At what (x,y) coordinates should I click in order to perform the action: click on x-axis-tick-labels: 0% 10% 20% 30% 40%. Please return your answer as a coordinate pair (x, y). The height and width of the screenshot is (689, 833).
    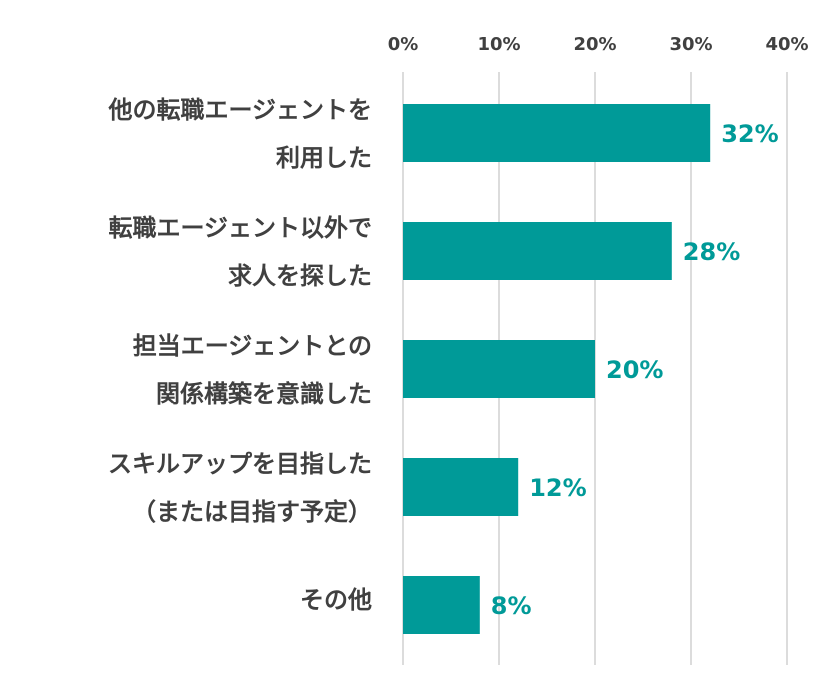
    Looking at the image, I should click on (598, 44).